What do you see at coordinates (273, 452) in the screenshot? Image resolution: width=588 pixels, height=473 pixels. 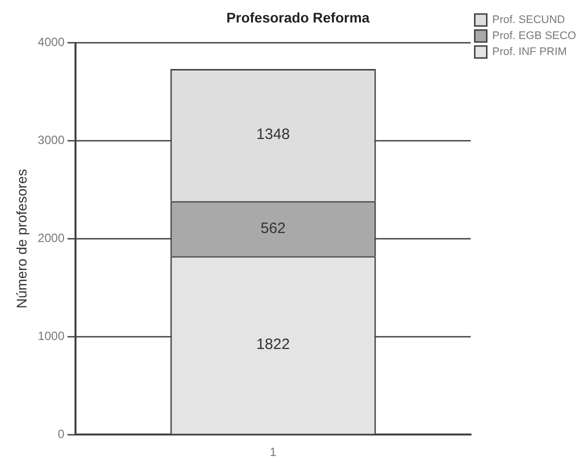 I see `x-tick-label: 1` at bounding box center [273, 452].